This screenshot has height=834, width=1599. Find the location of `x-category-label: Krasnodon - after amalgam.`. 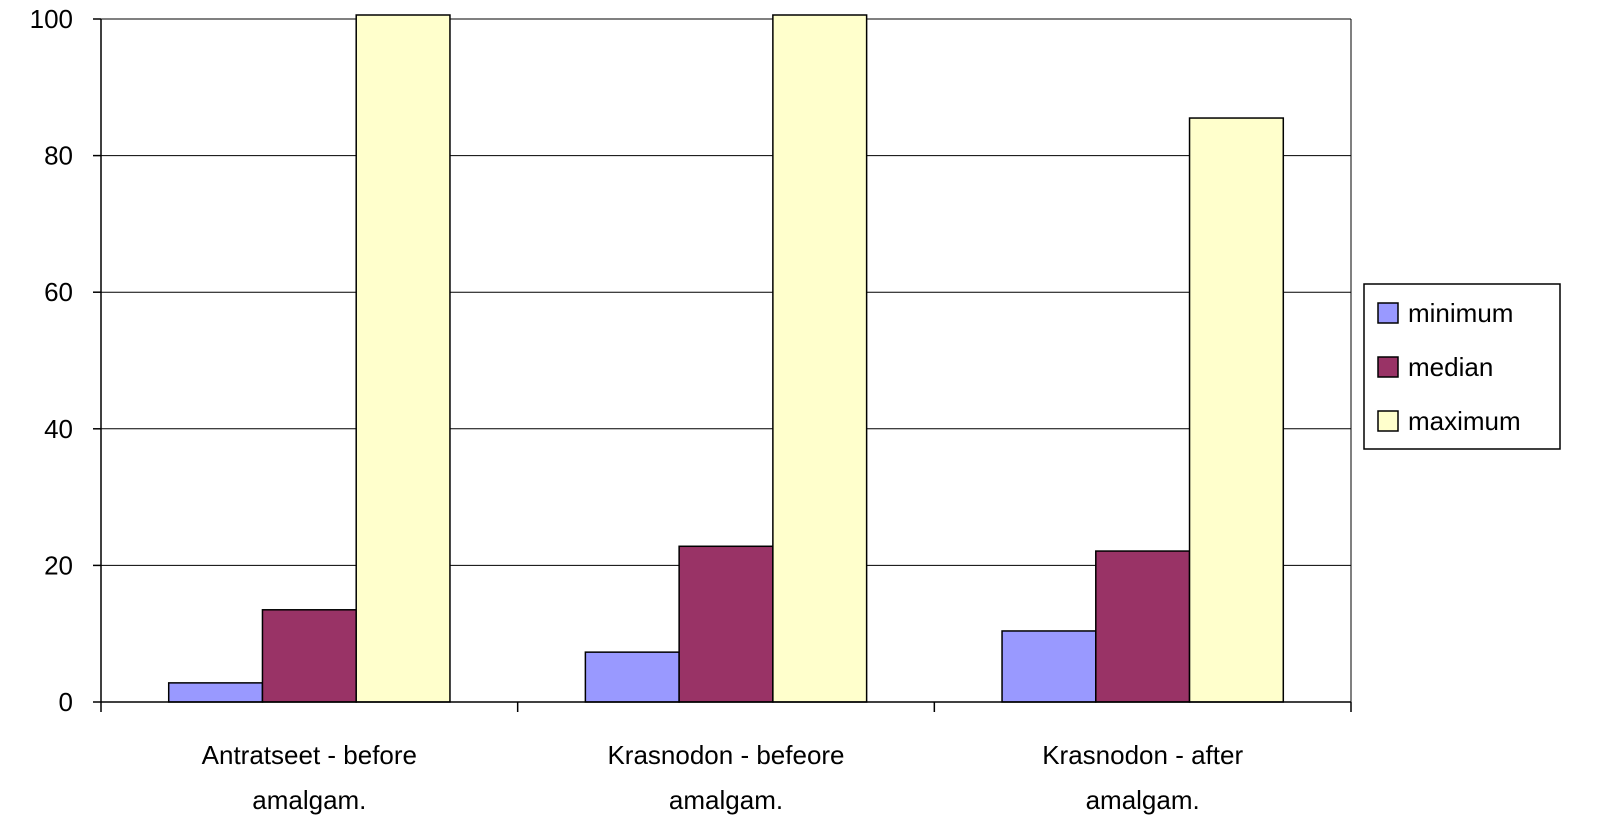

x-category-label: Krasnodon - after amalgam. is located at coordinates (1142, 777).